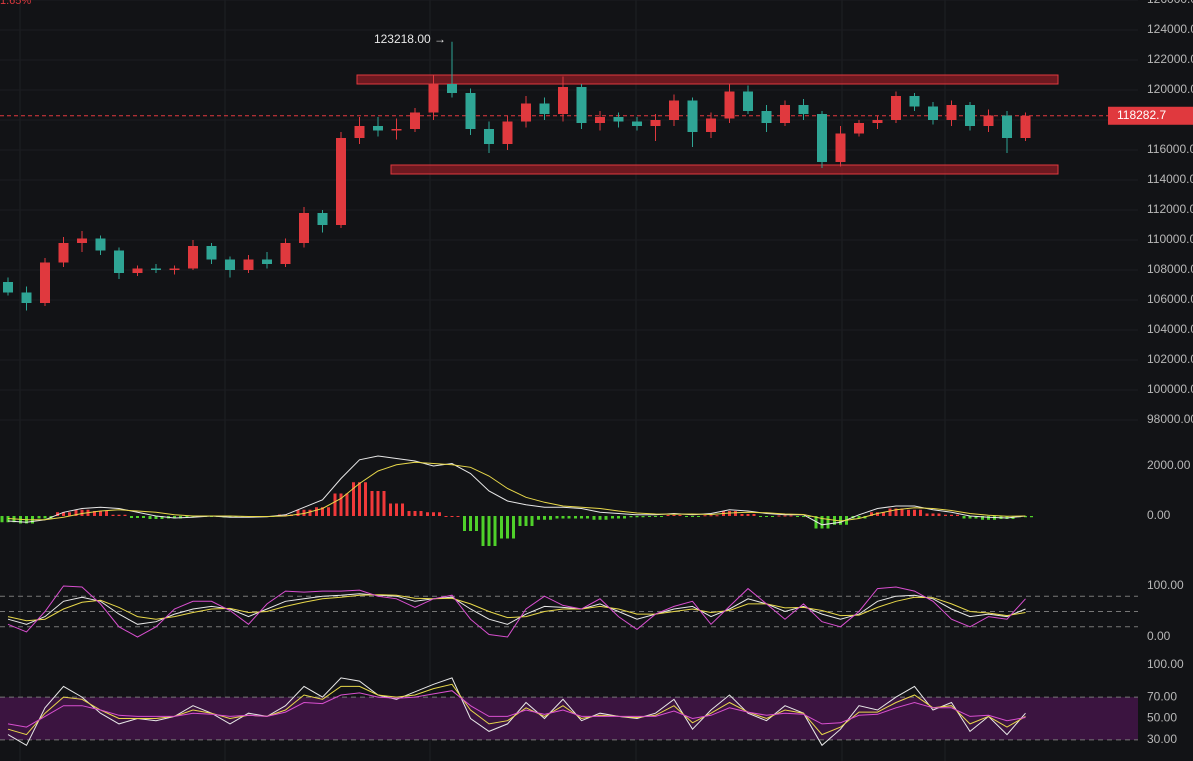 The image size is (1193, 761). I want to click on y-tick-label: 122000.00, so click(1170, 59).